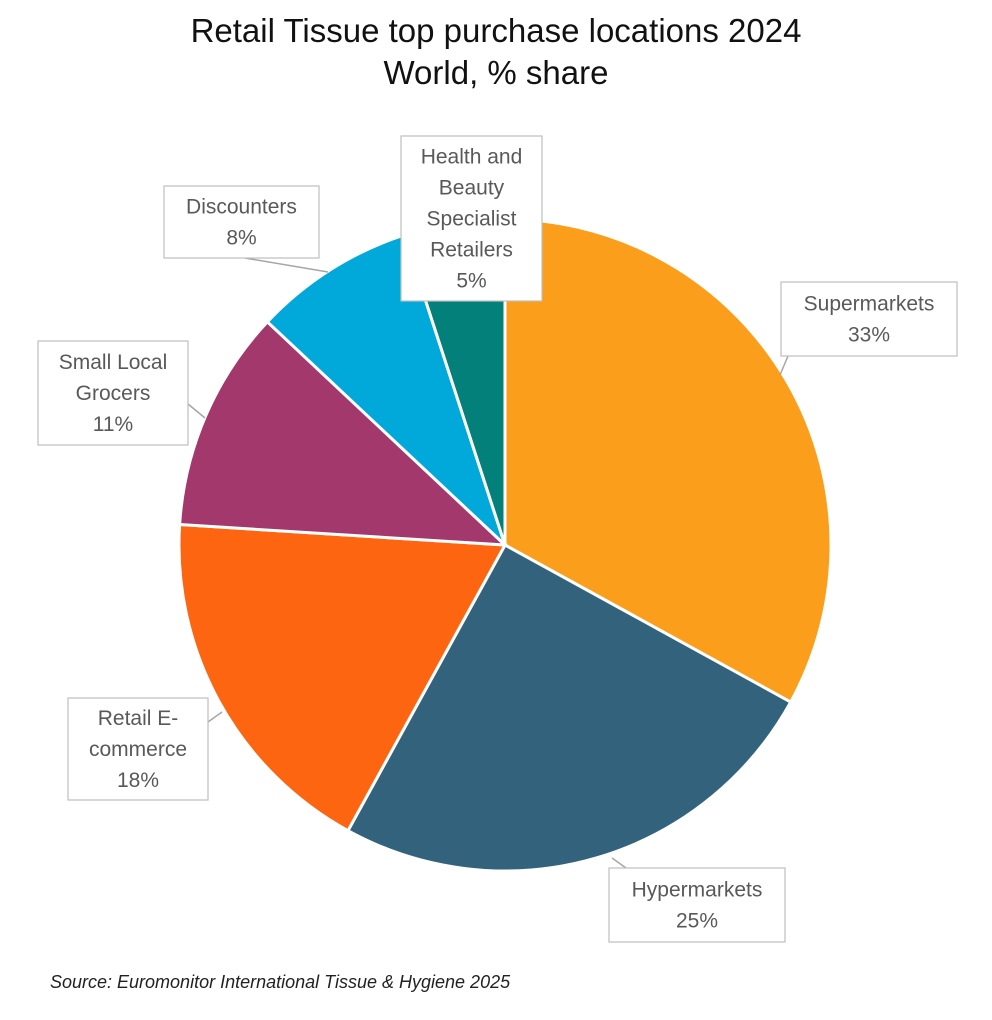 This screenshot has width=992, height=1020. I want to click on label-value: 18%, so click(138, 780).